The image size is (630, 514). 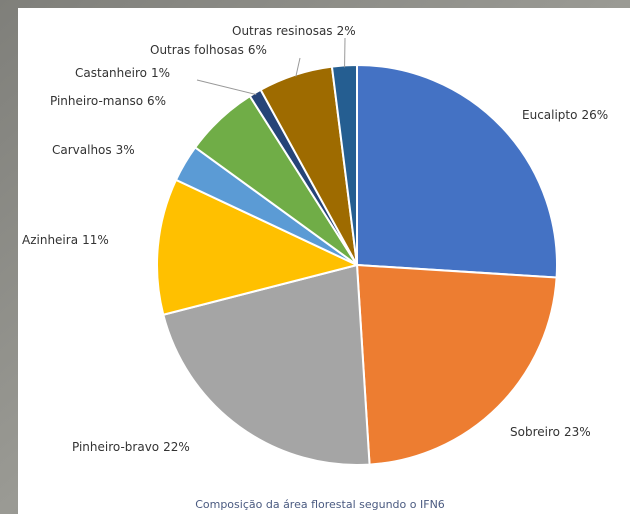 What do you see at coordinates (96, 101) in the screenshot?
I see `category-label: Pinheiro-manso` at bounding box center [96, 101].